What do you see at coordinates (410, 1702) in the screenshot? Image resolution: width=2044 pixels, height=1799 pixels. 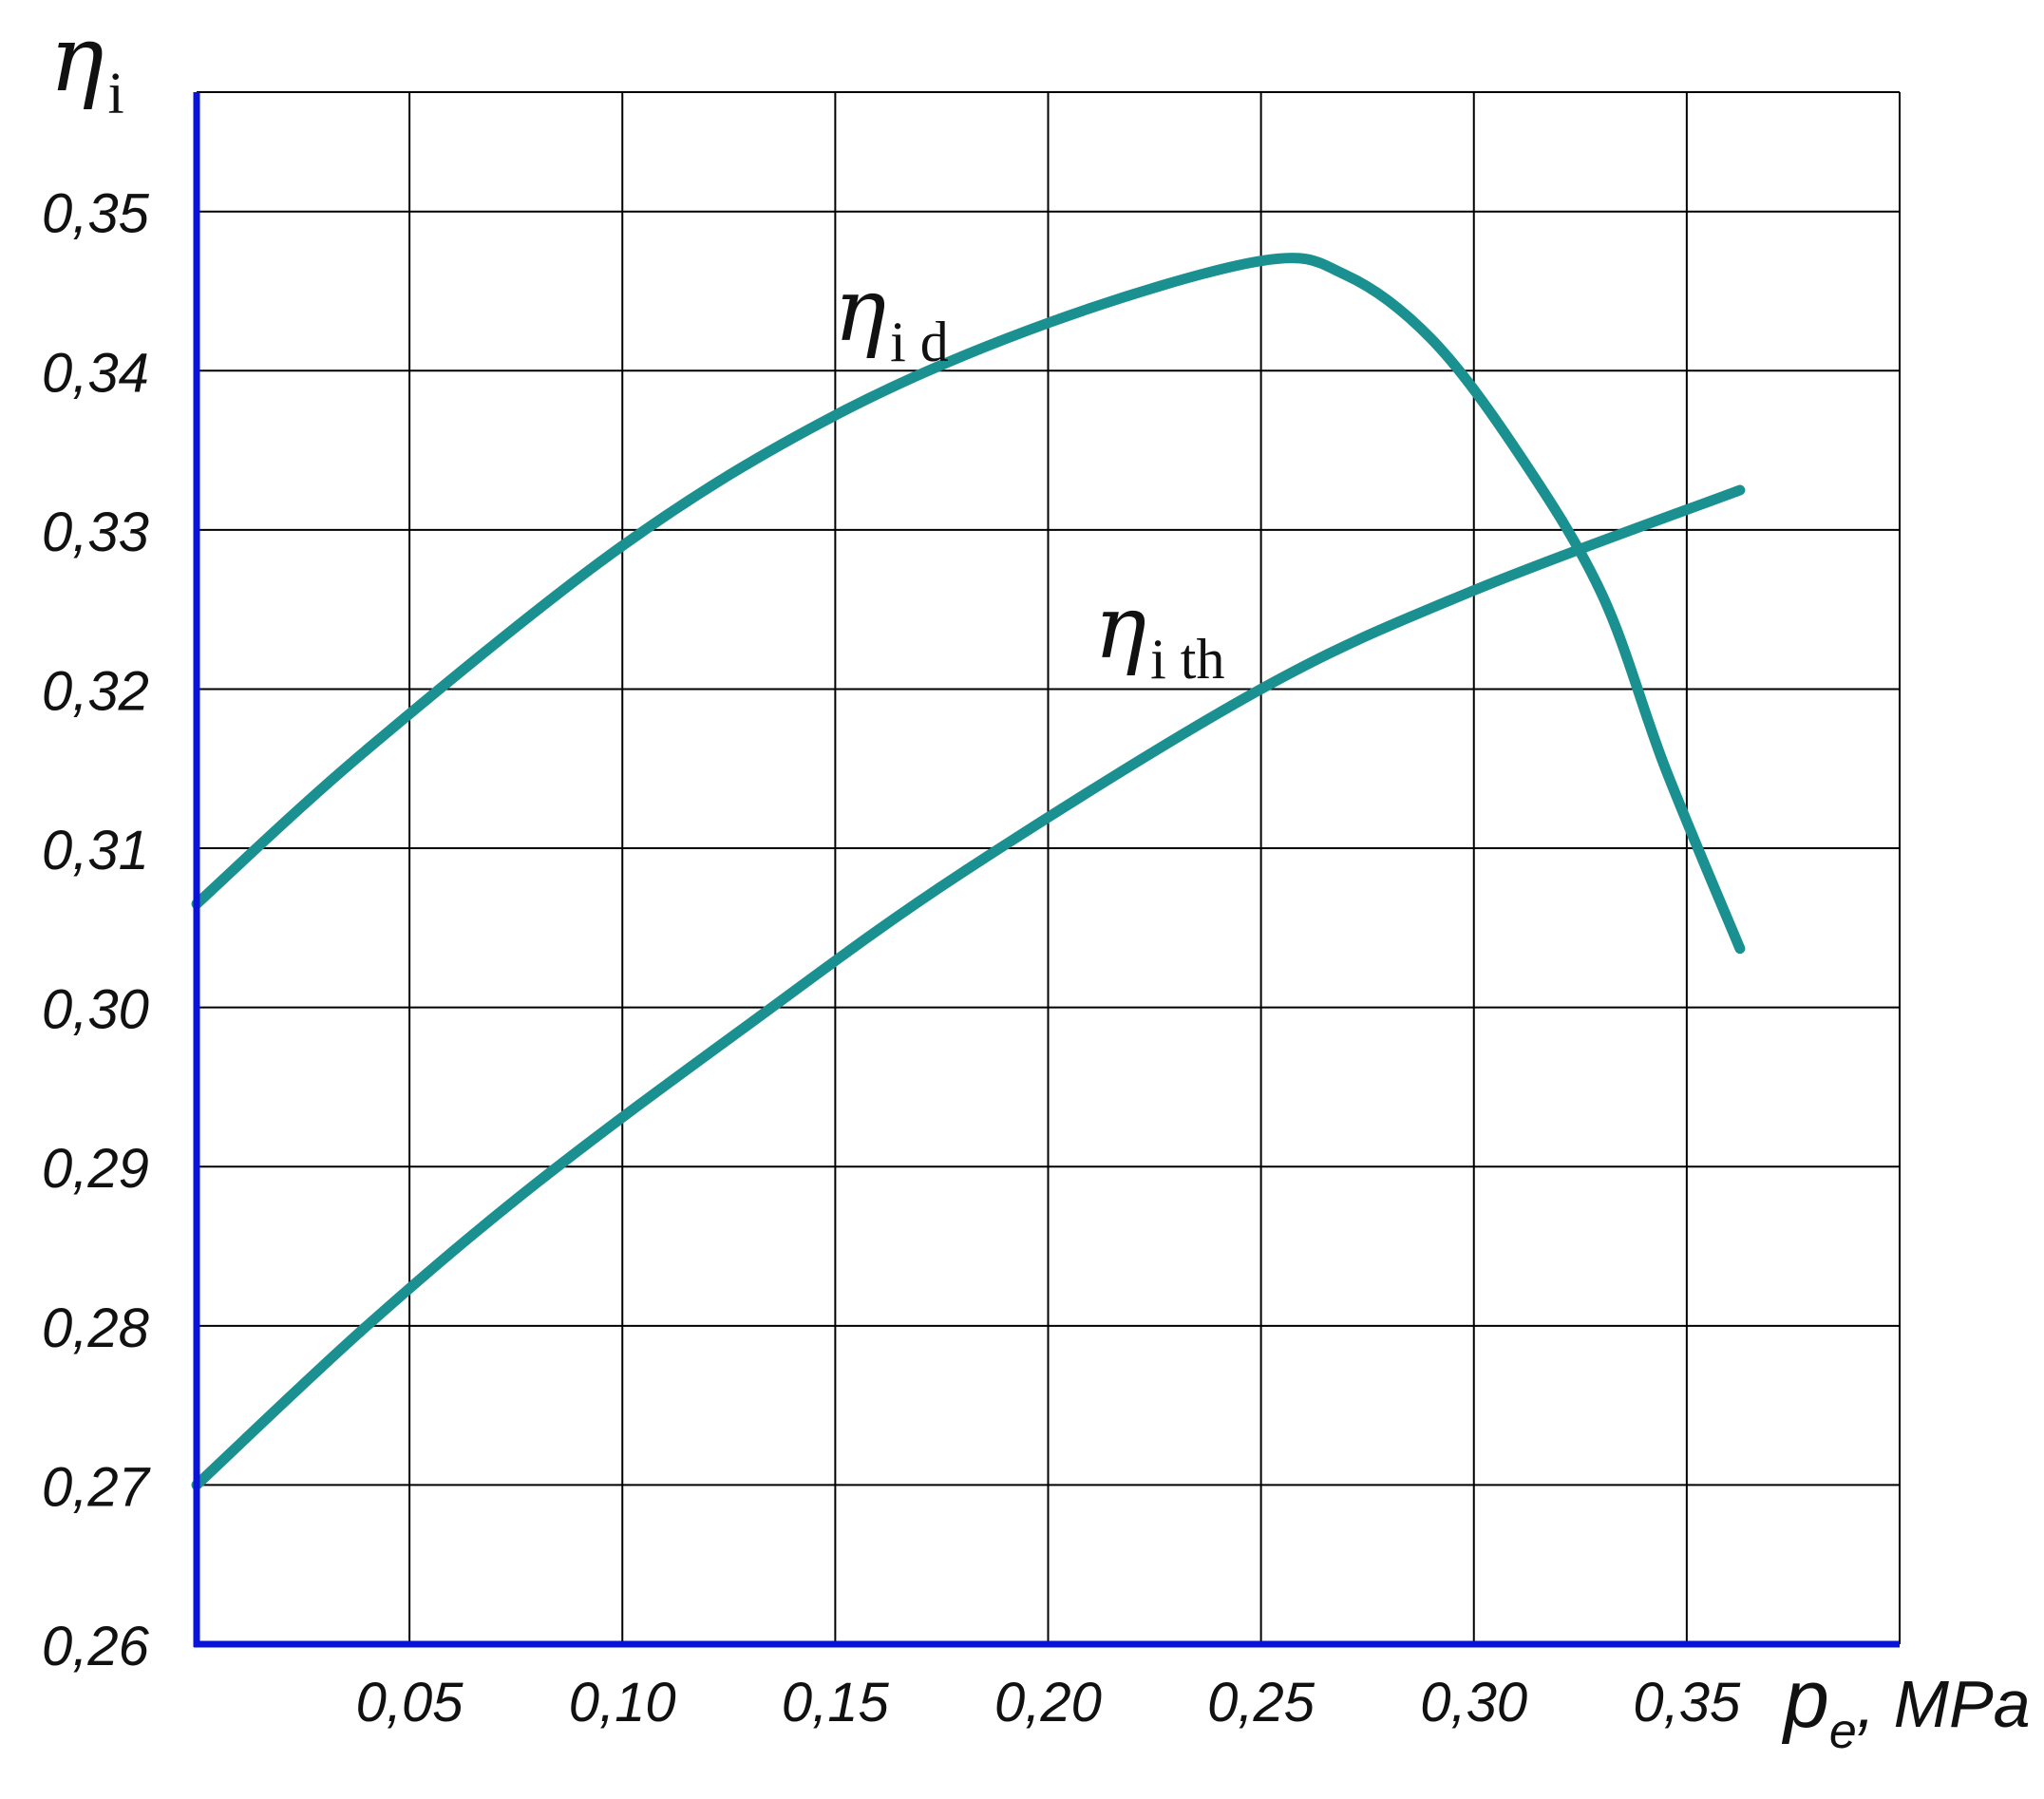 I see `x-tick-label: 0,05` at bounding box center [410, 1702].